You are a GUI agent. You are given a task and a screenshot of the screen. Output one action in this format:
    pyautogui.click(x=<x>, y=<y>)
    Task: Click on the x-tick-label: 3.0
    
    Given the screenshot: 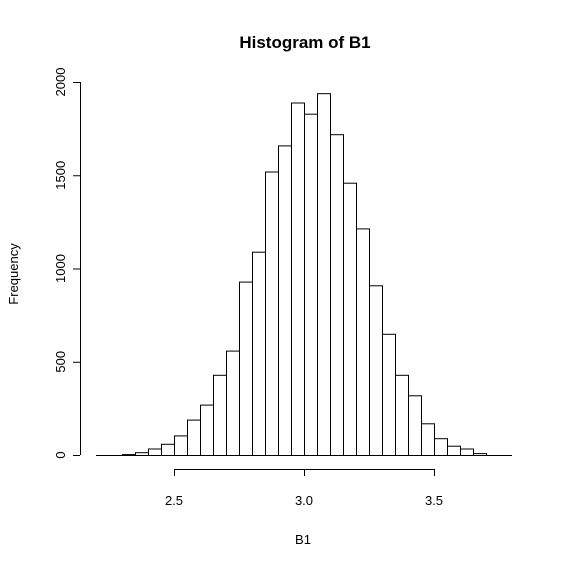 What is the action you would take?
    pyautogui.click(x=304, y=500)
    